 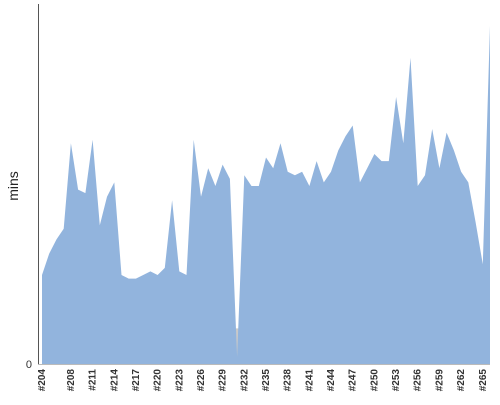 I want to click on x-tick-label: #262, so click(x=461, y=380).